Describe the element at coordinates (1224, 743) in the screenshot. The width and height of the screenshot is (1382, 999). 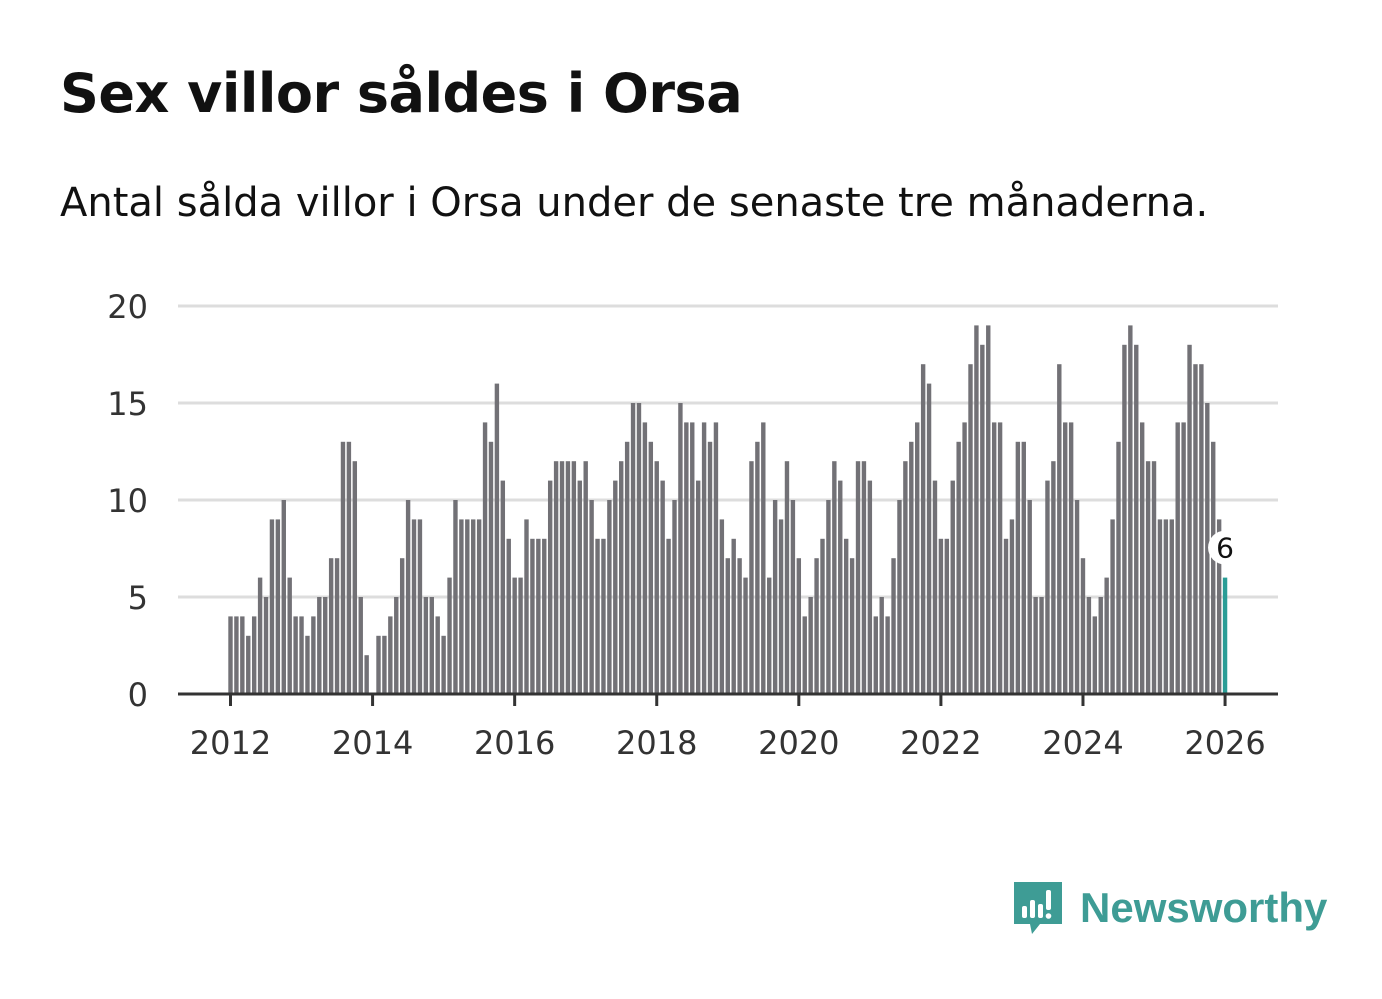
I see `x-tick-label: 2026` at that location.